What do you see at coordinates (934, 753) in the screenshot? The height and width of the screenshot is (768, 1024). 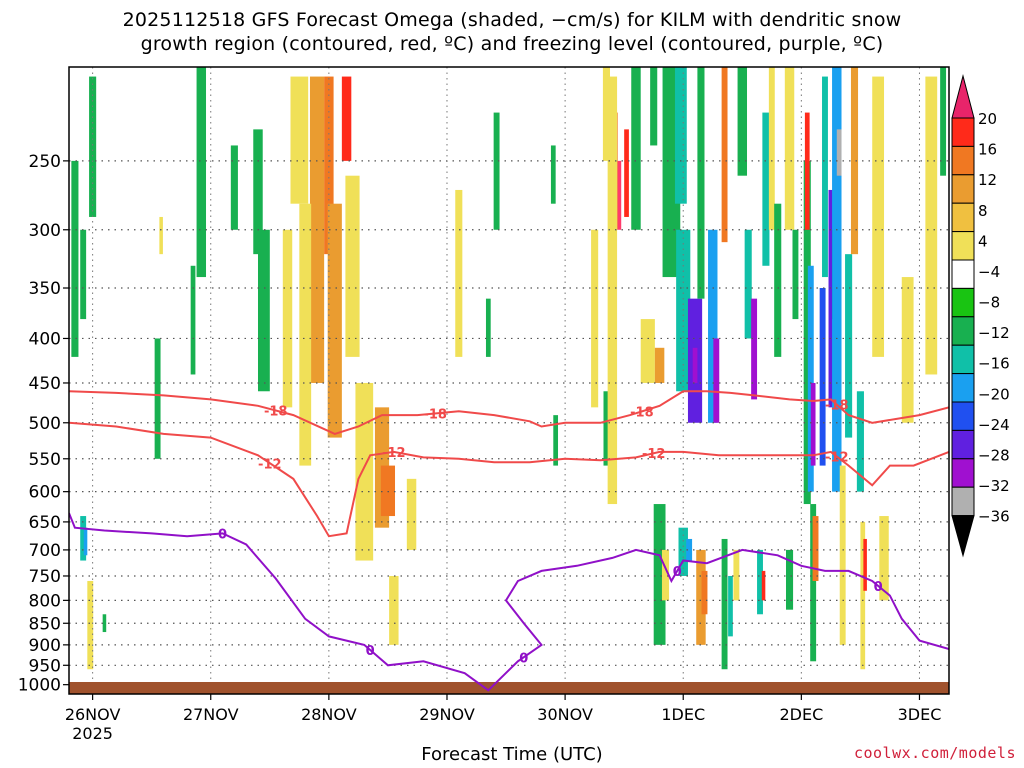 I see `credit-text: coolwx.com/models` at bounding box center [934, 753].